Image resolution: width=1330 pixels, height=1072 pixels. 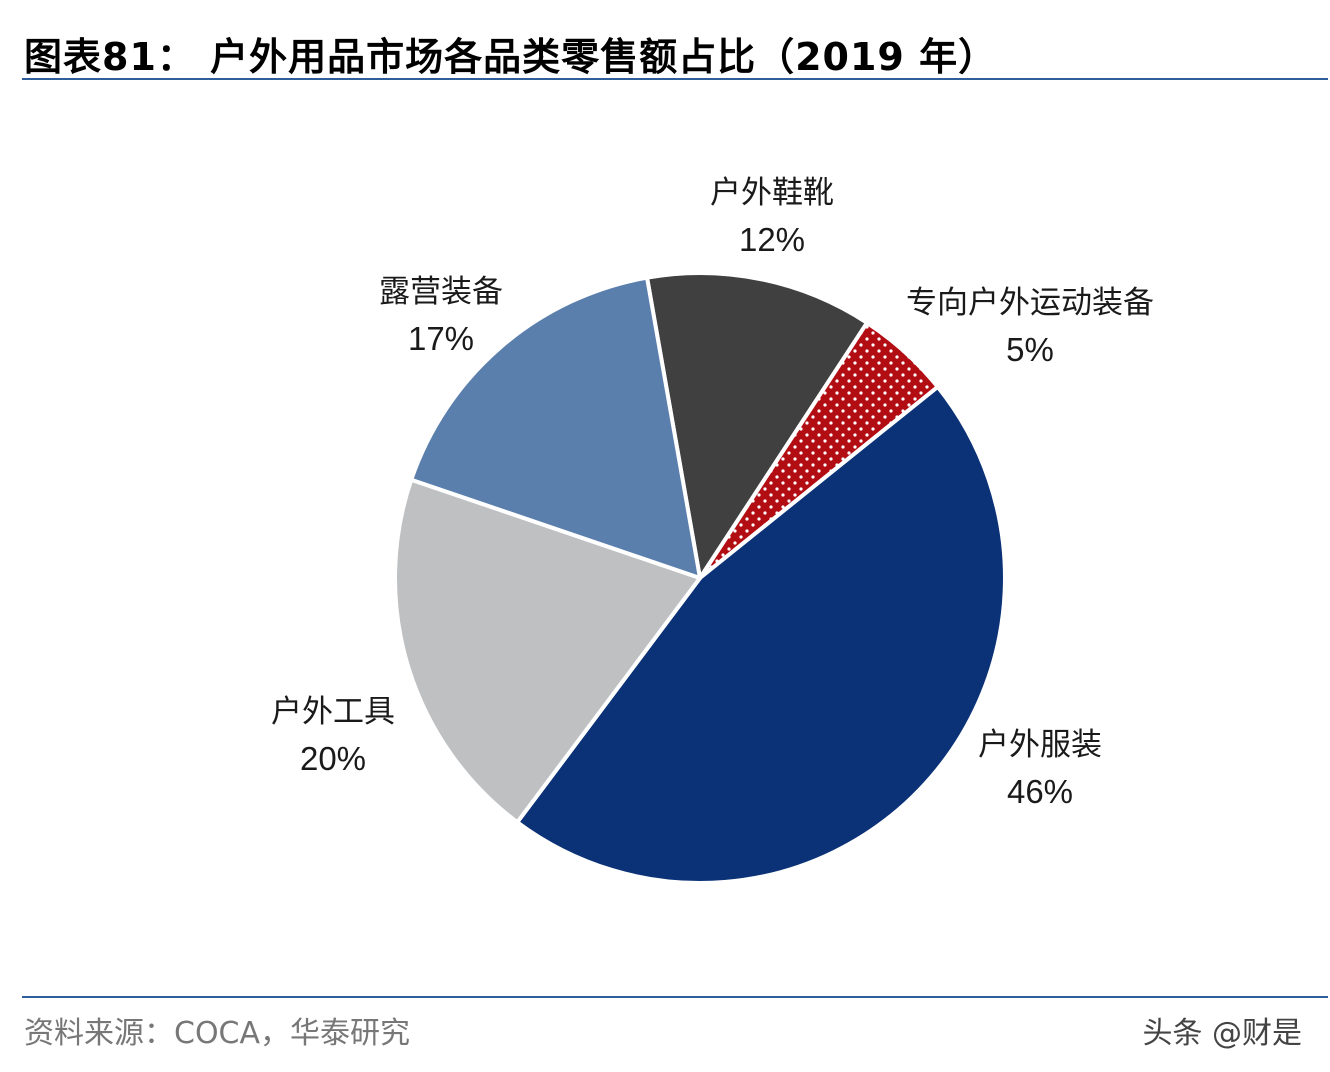 What do you see at coordinates (511, 57) in the screenshot?
I see `page-title: 图表81： 户外用品市场各品类零售额占比（2019 年）` at bounding box center [511, 57].